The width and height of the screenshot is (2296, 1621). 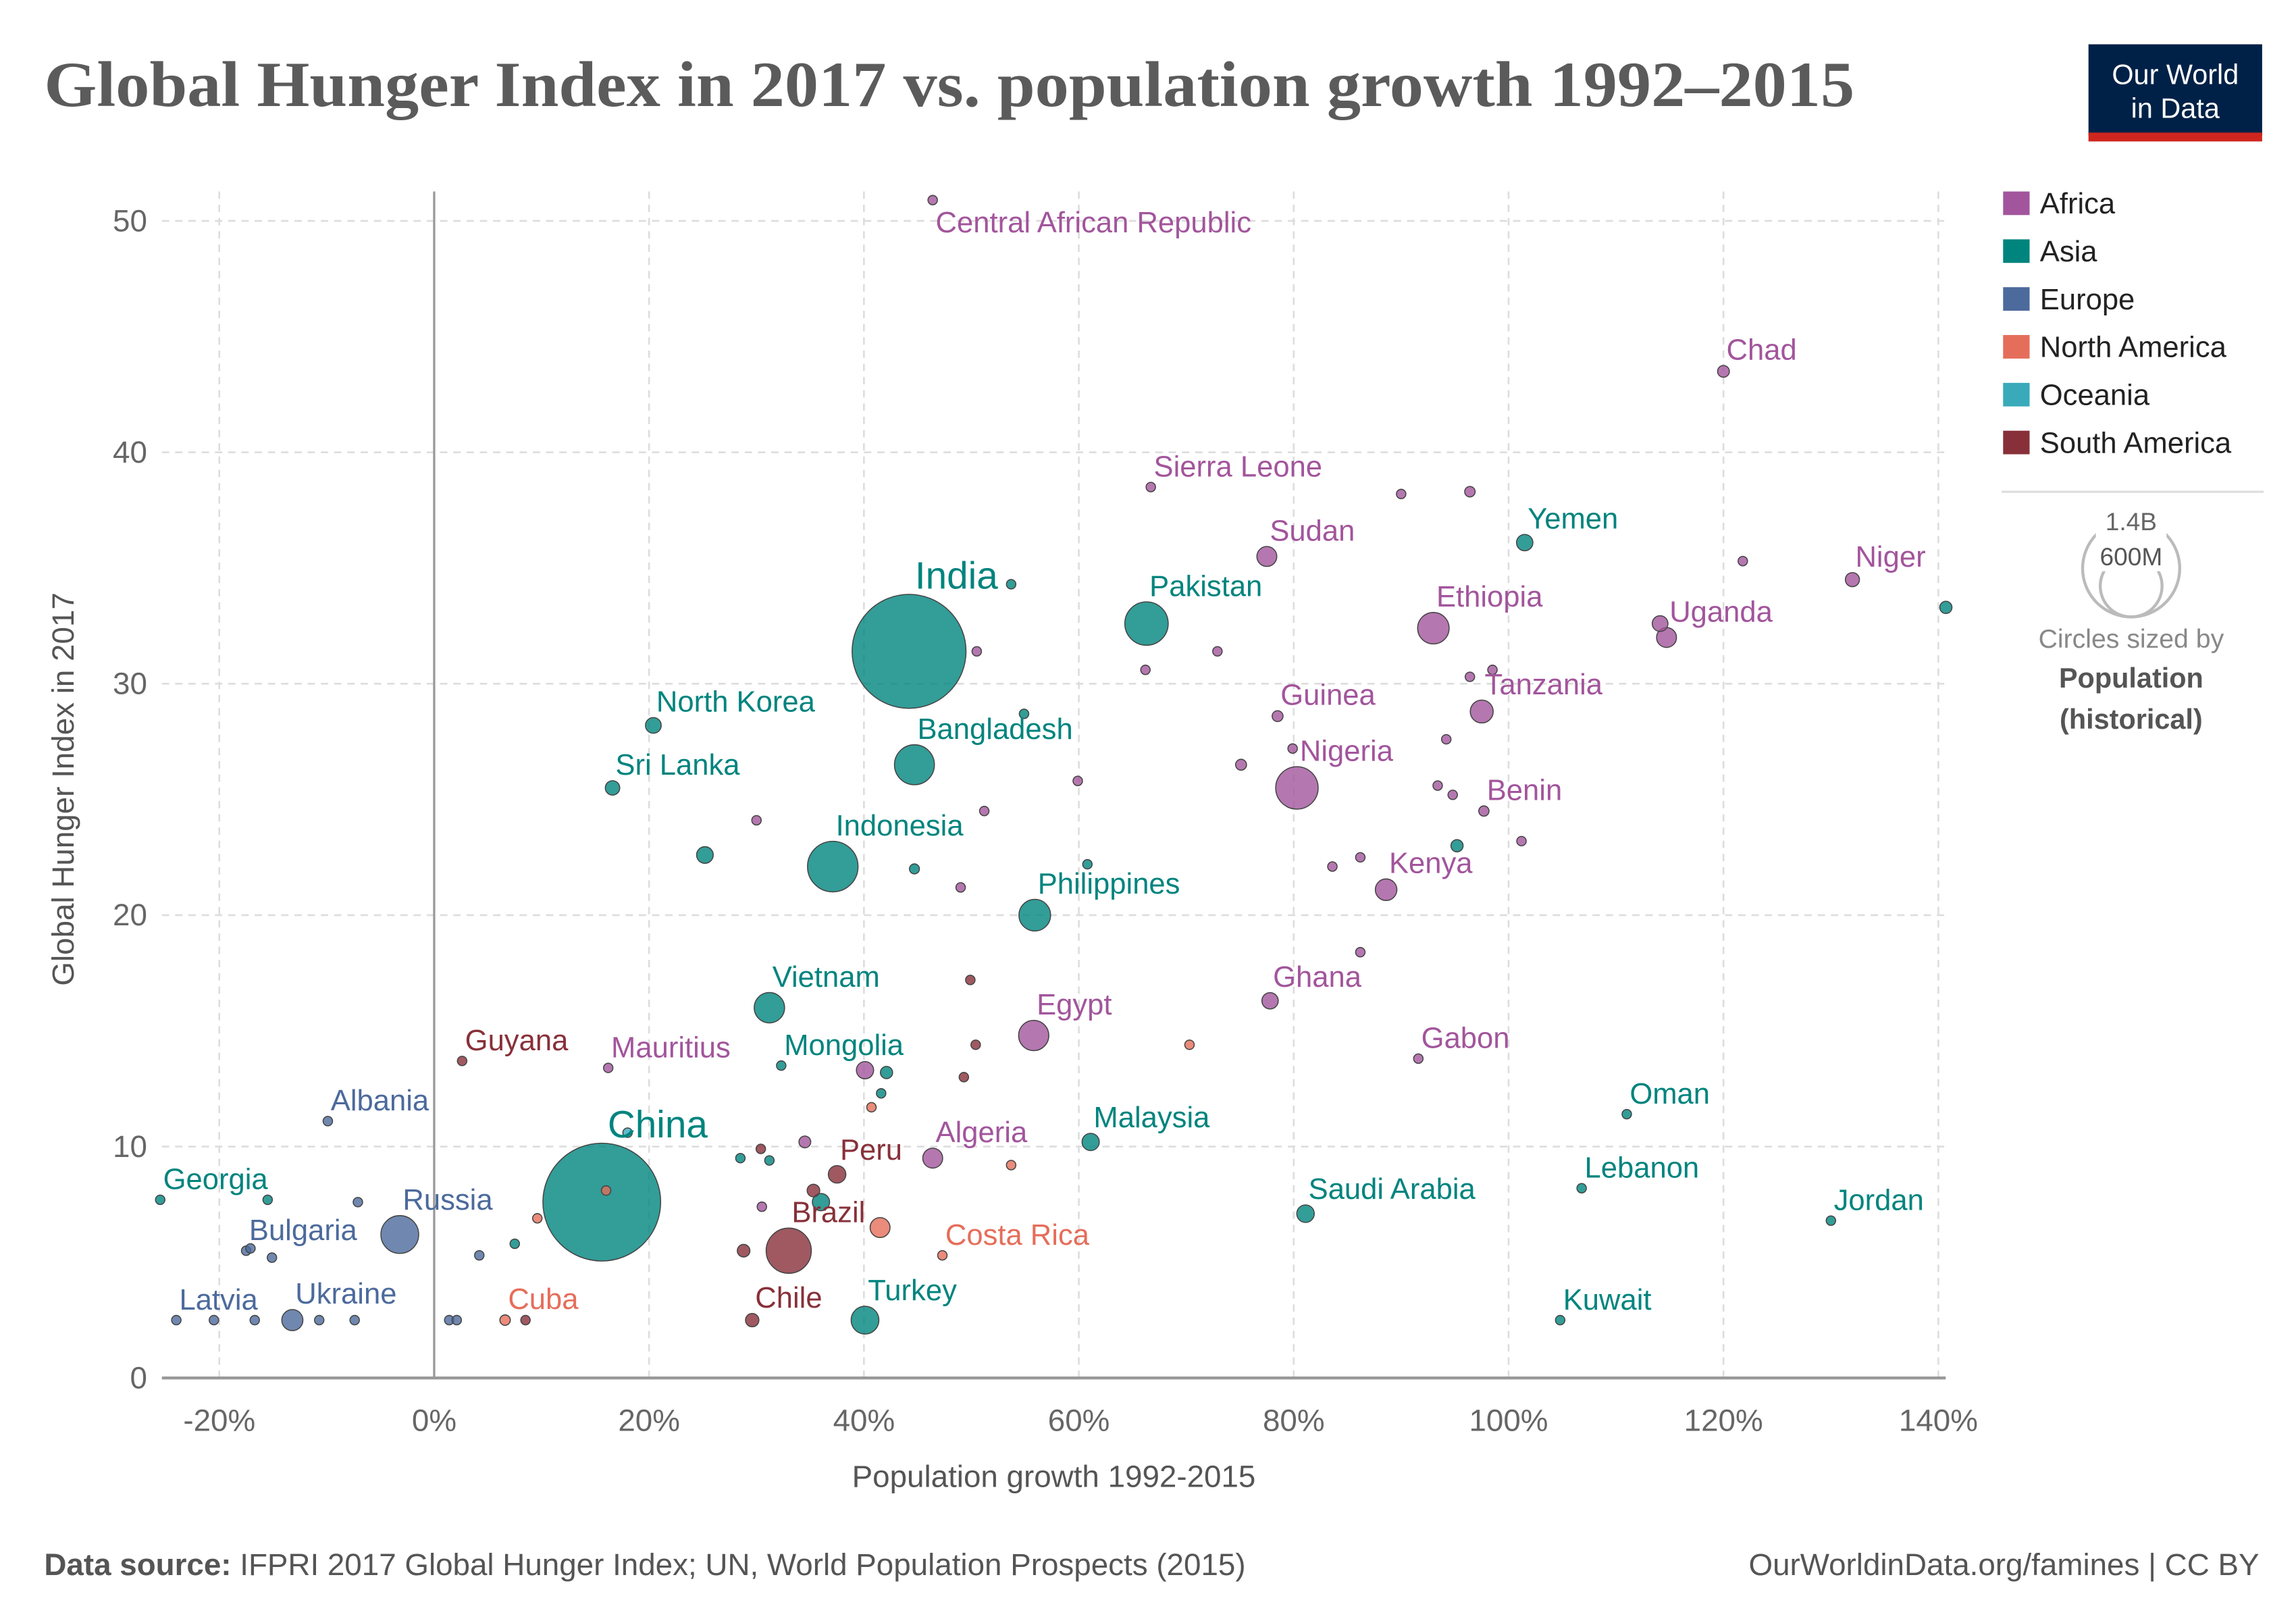 What do you see at coordinates (2131, 538) in the screenshot?
I see `size-legend-mask` at bounding box center [2131, 538].